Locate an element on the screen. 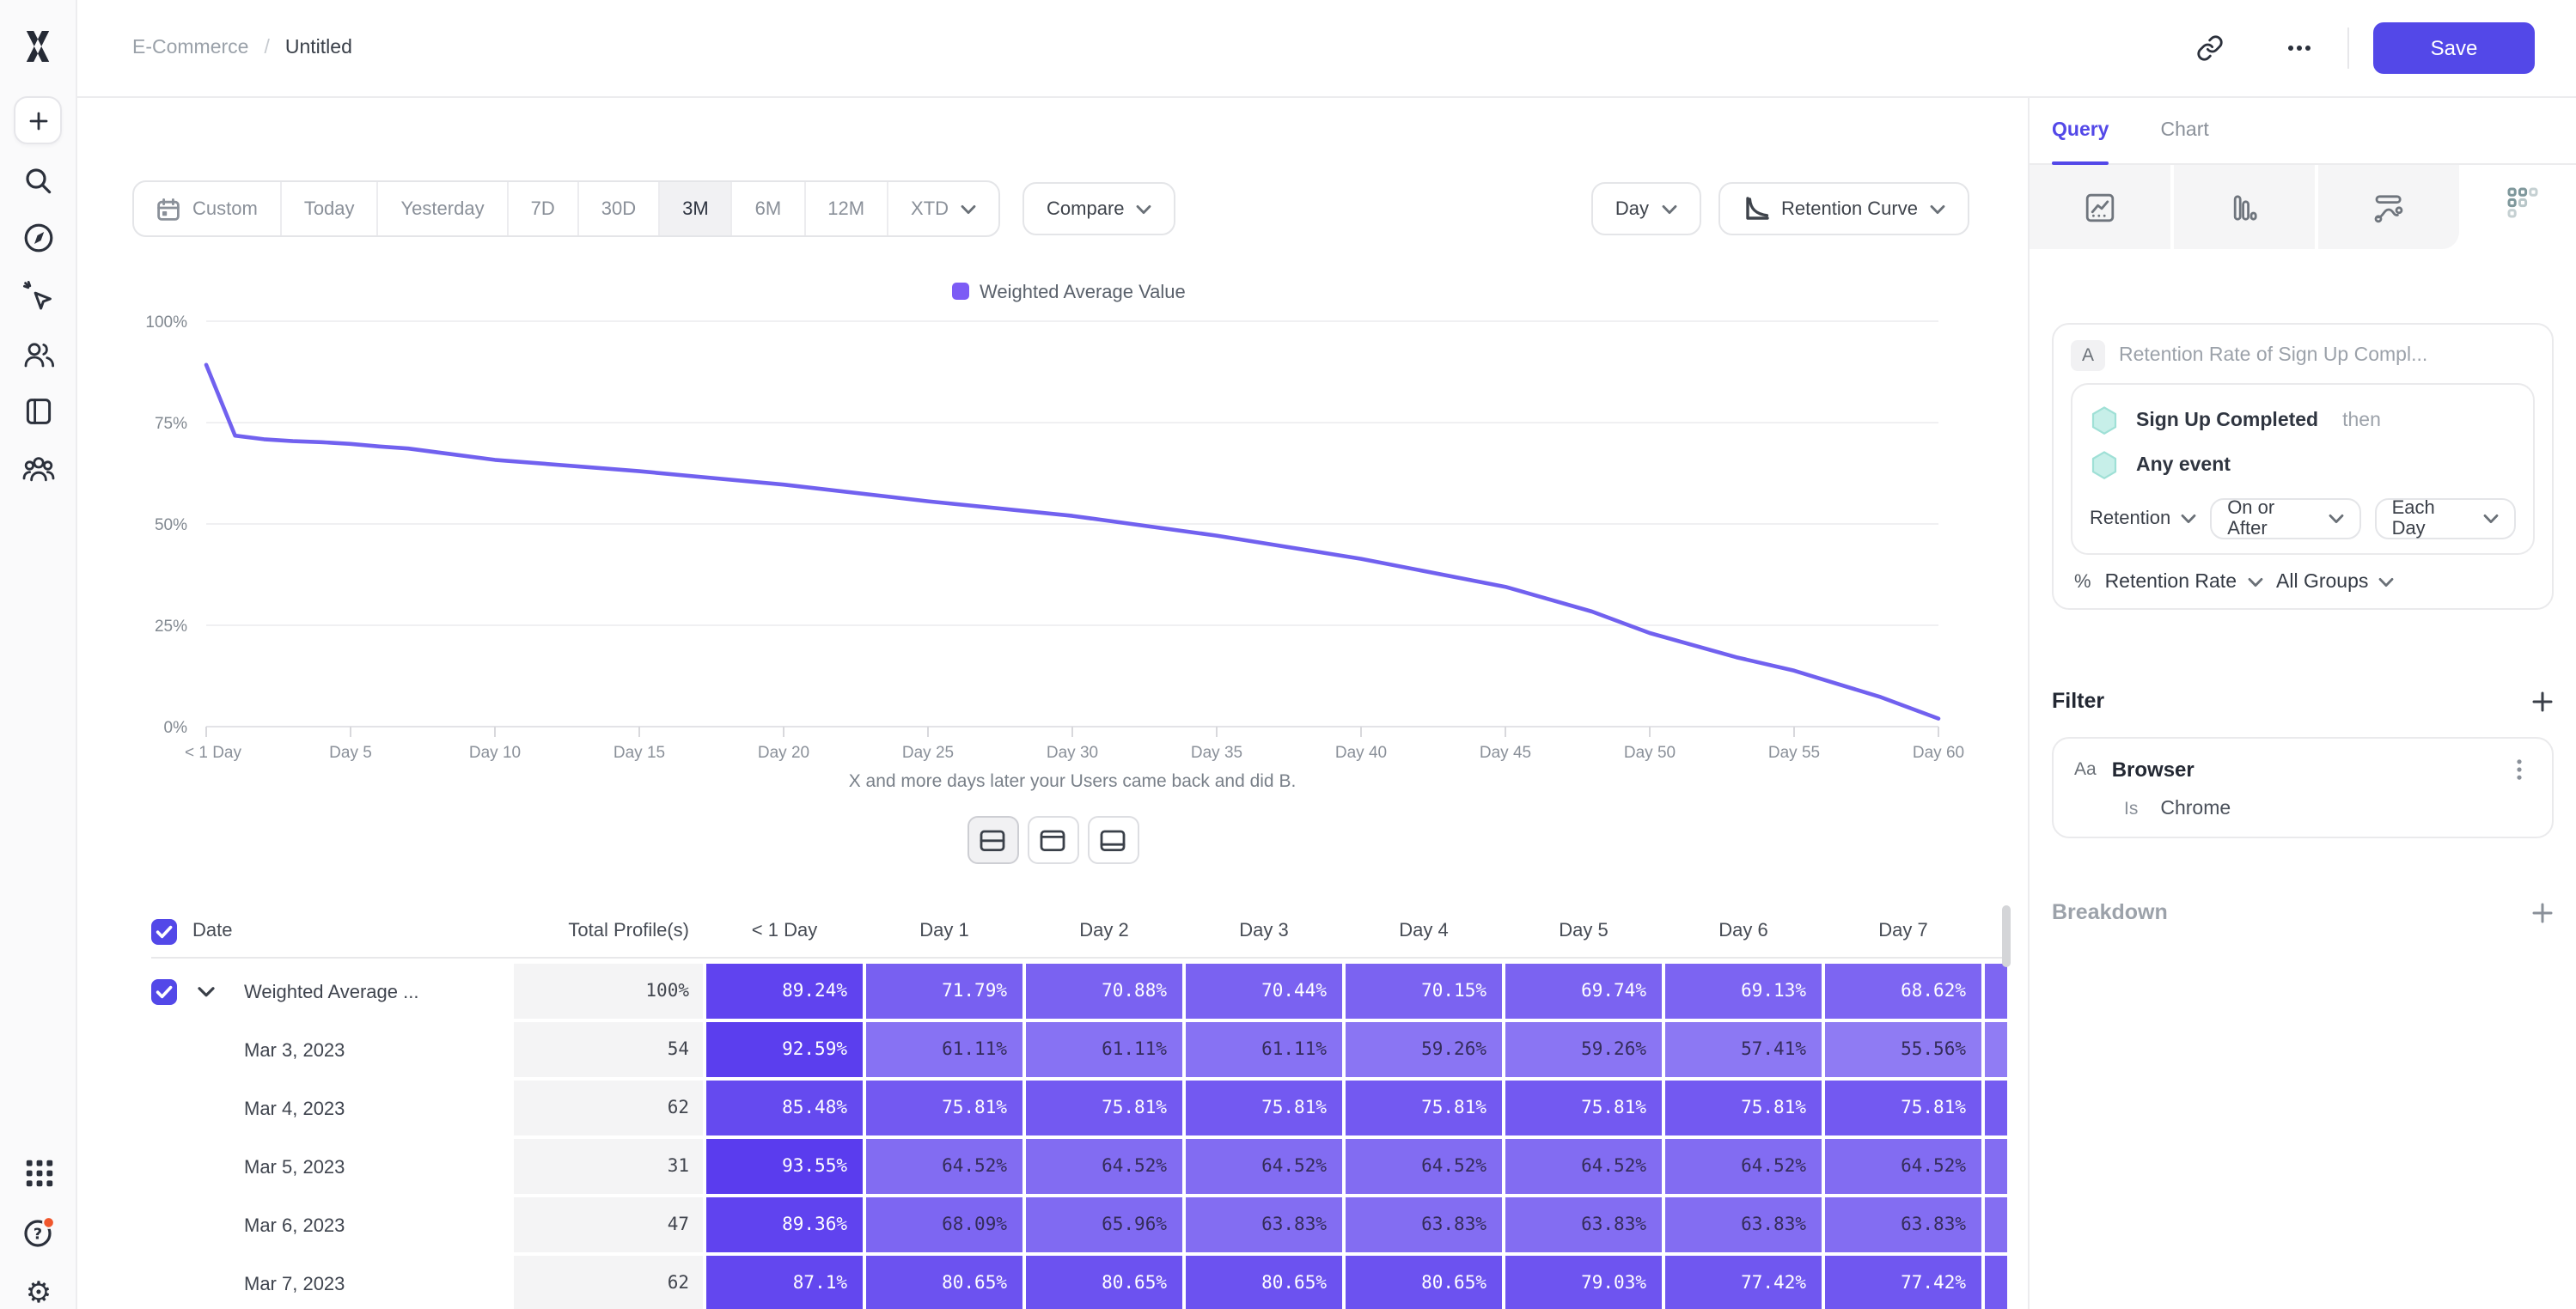  filter-menu-button is located at coordinates (2519, 769).